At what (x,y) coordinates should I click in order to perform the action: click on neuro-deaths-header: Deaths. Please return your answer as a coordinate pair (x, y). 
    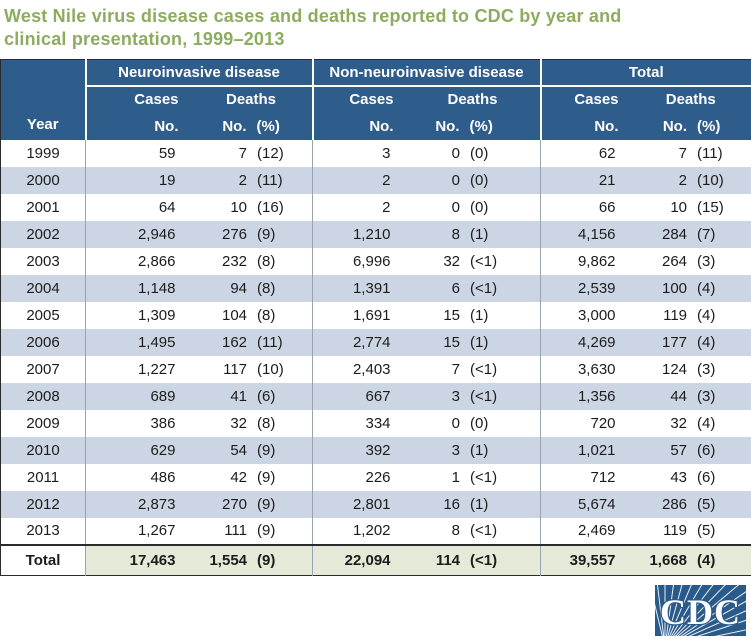
    Looking at the image, I should click on (252, 99).